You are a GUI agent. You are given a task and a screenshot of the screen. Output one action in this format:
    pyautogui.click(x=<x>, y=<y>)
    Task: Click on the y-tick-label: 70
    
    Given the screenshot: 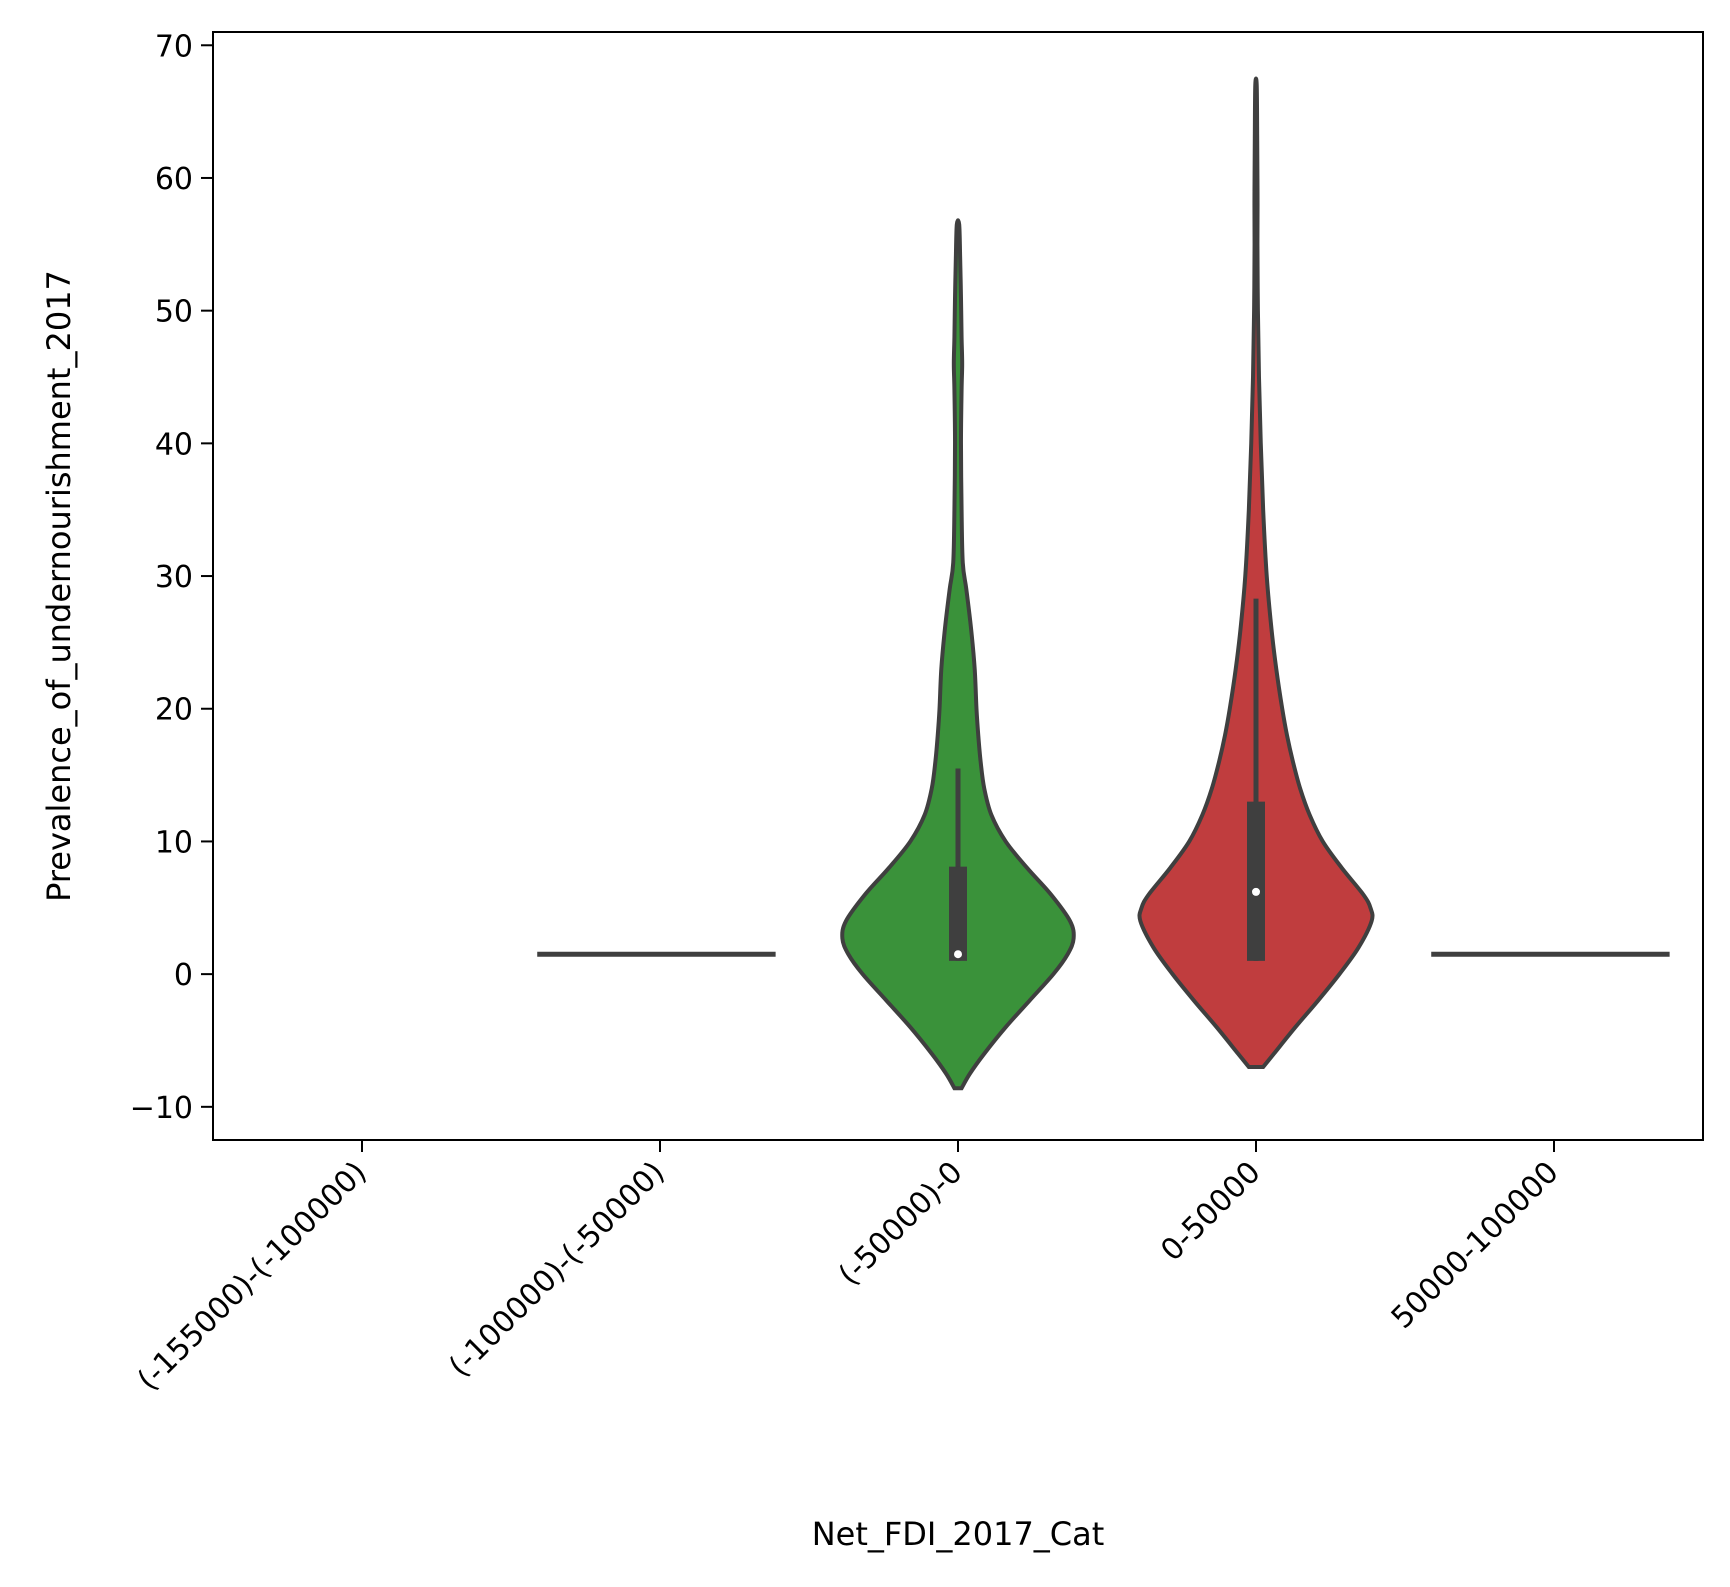 What is the action you would take?
    pyautogui.click(x=174, y=46)
    